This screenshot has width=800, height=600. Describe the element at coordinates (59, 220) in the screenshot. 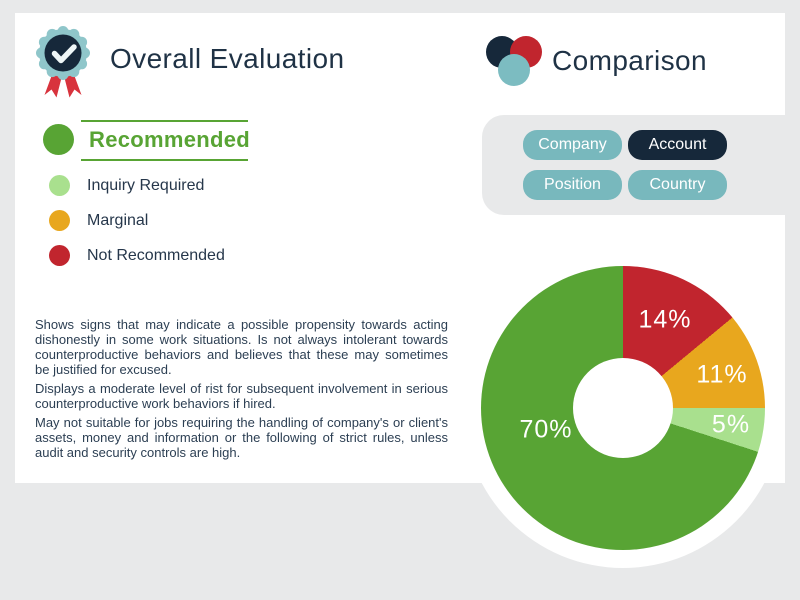

I see `legend-dot-marginal` at that location.